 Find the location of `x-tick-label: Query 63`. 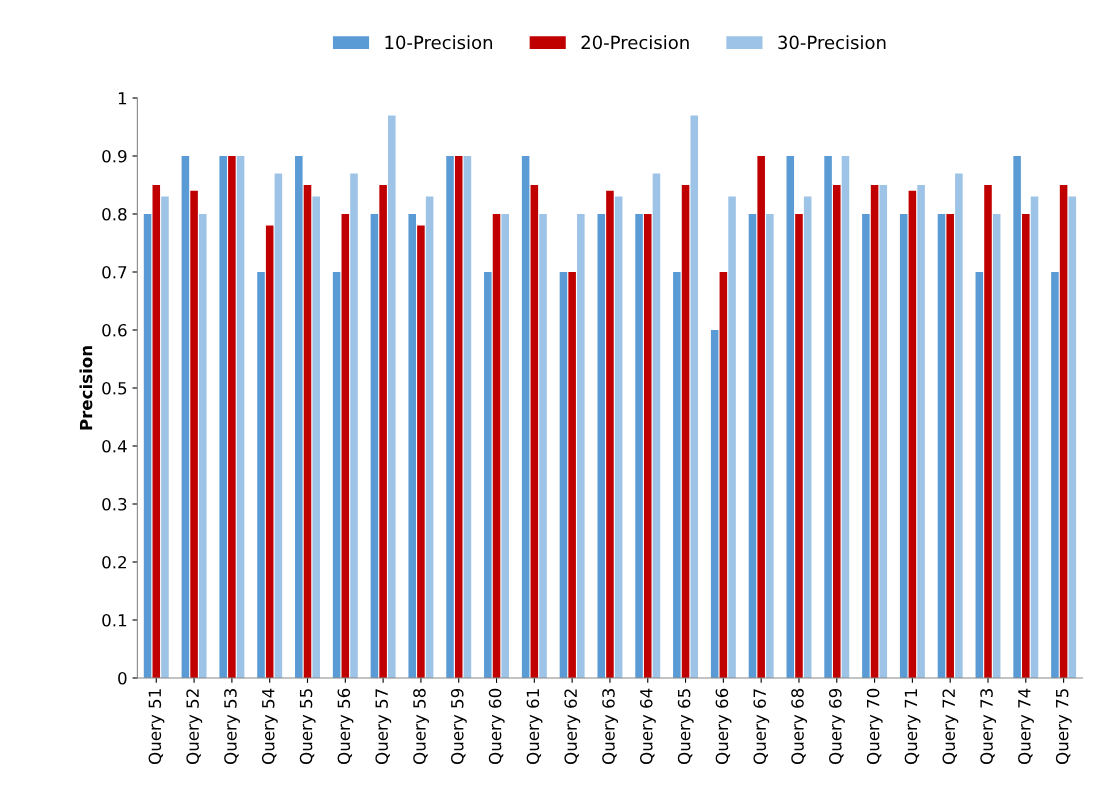

x-tick-label: Query 63 is located at coordinates (610, 726).